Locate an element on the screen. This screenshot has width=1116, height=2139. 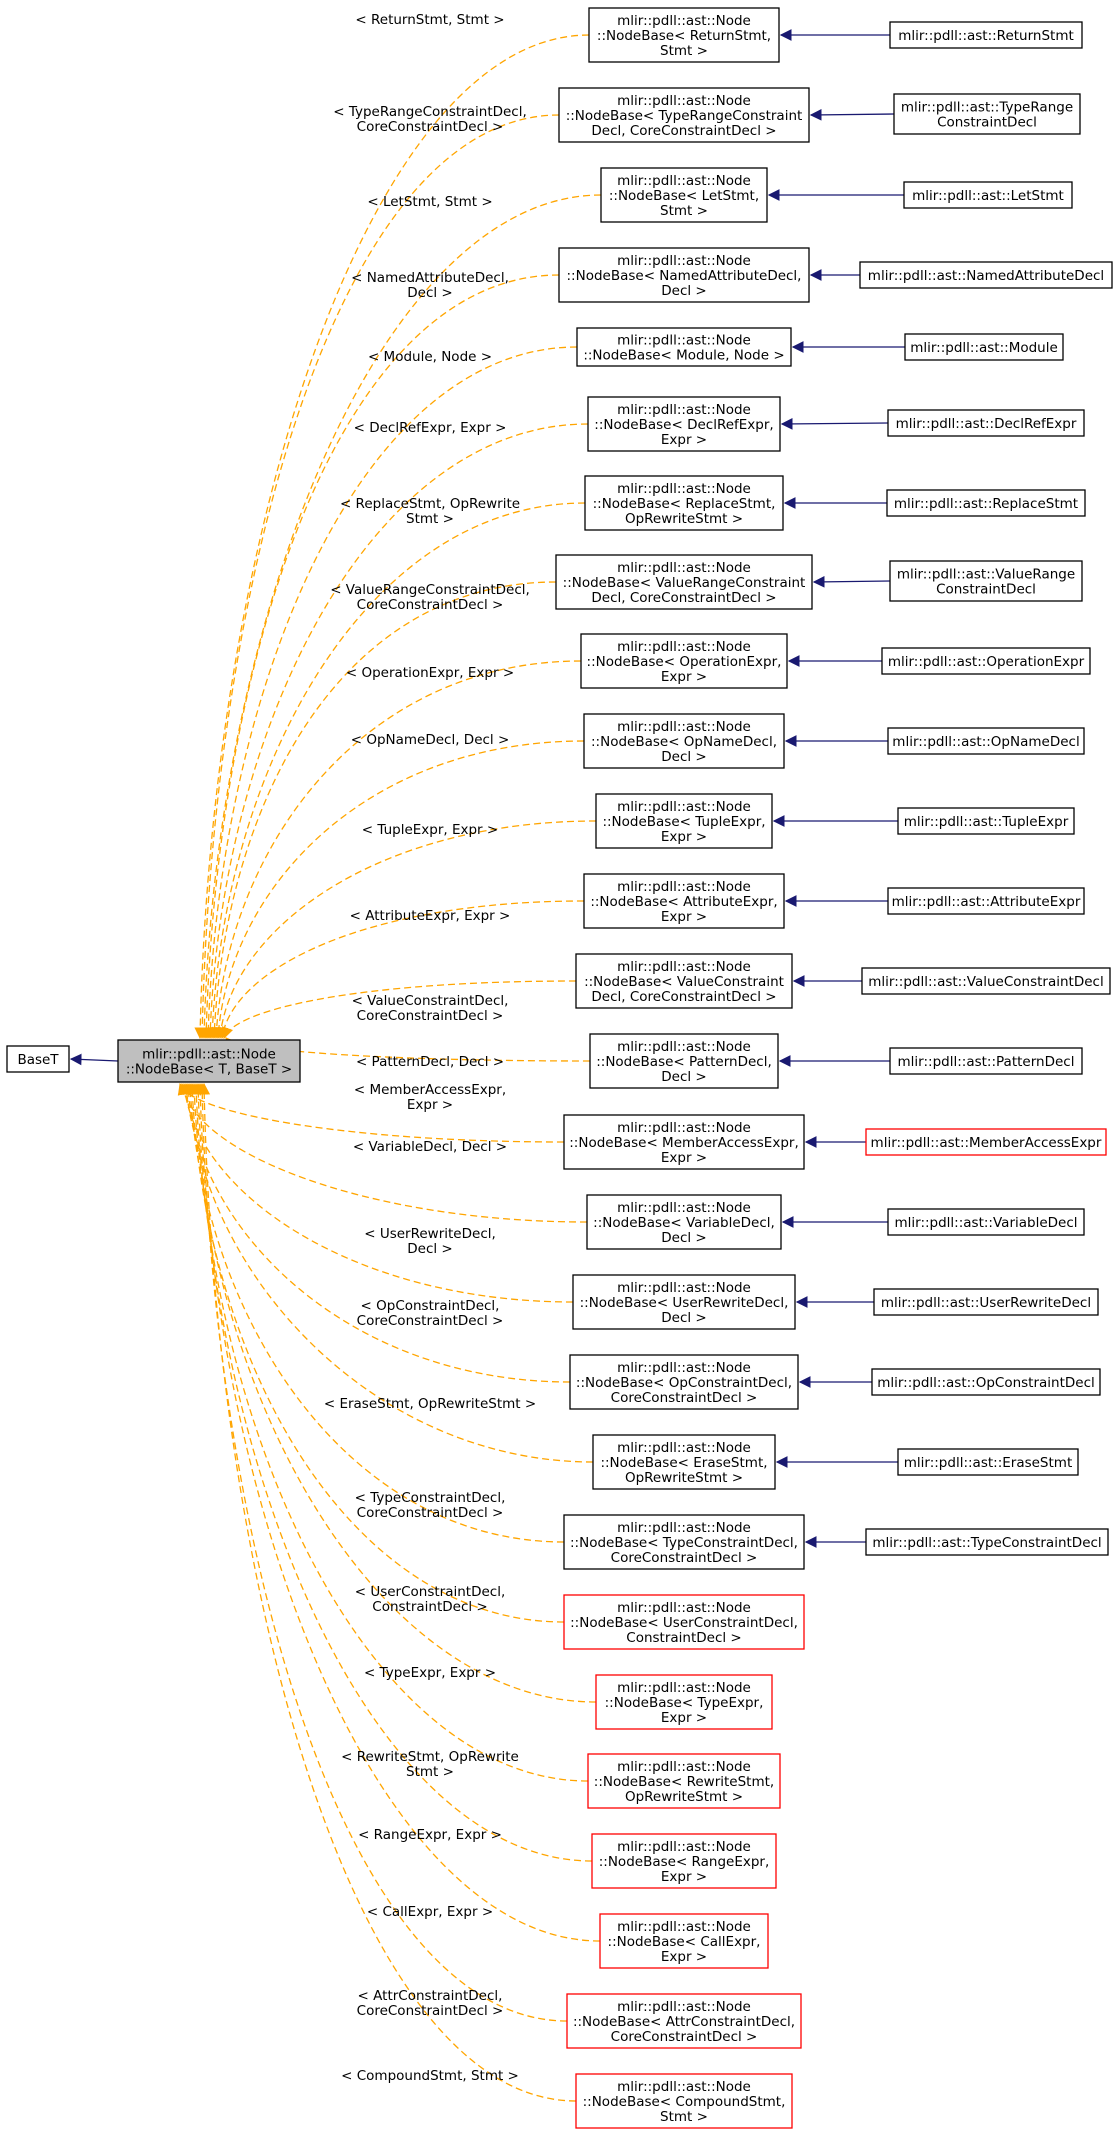
derived-class-node: mlir::pdll::ast::ReturnStmt is located at coordinates (986, 35).